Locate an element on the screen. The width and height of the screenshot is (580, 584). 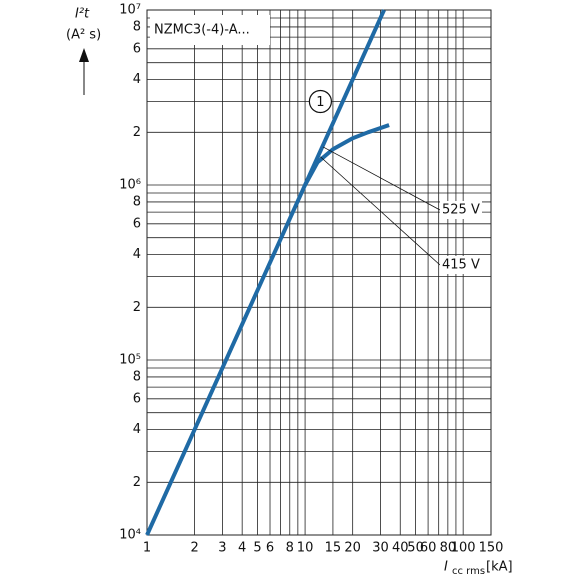
x-tick-label: 15 is located at coordinates (333, 548).